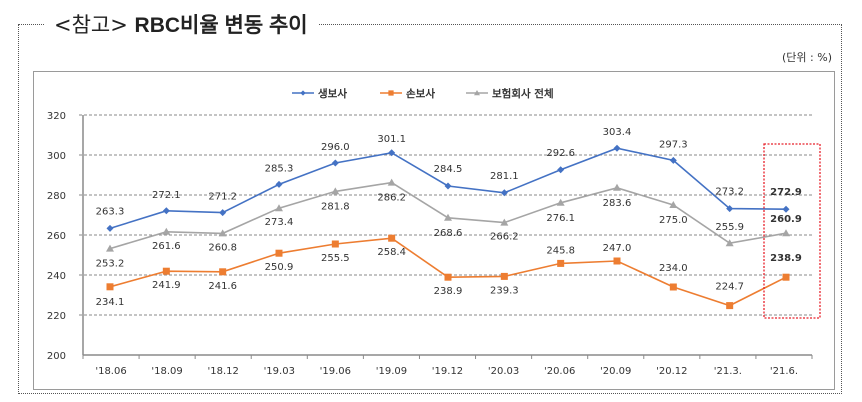 The width and height of the screenshot is (862, 402). What do you see at coordinates (110, 264) in the screenshot?
I see `data-label-total: 253.2` at bounding box center [110, 264].